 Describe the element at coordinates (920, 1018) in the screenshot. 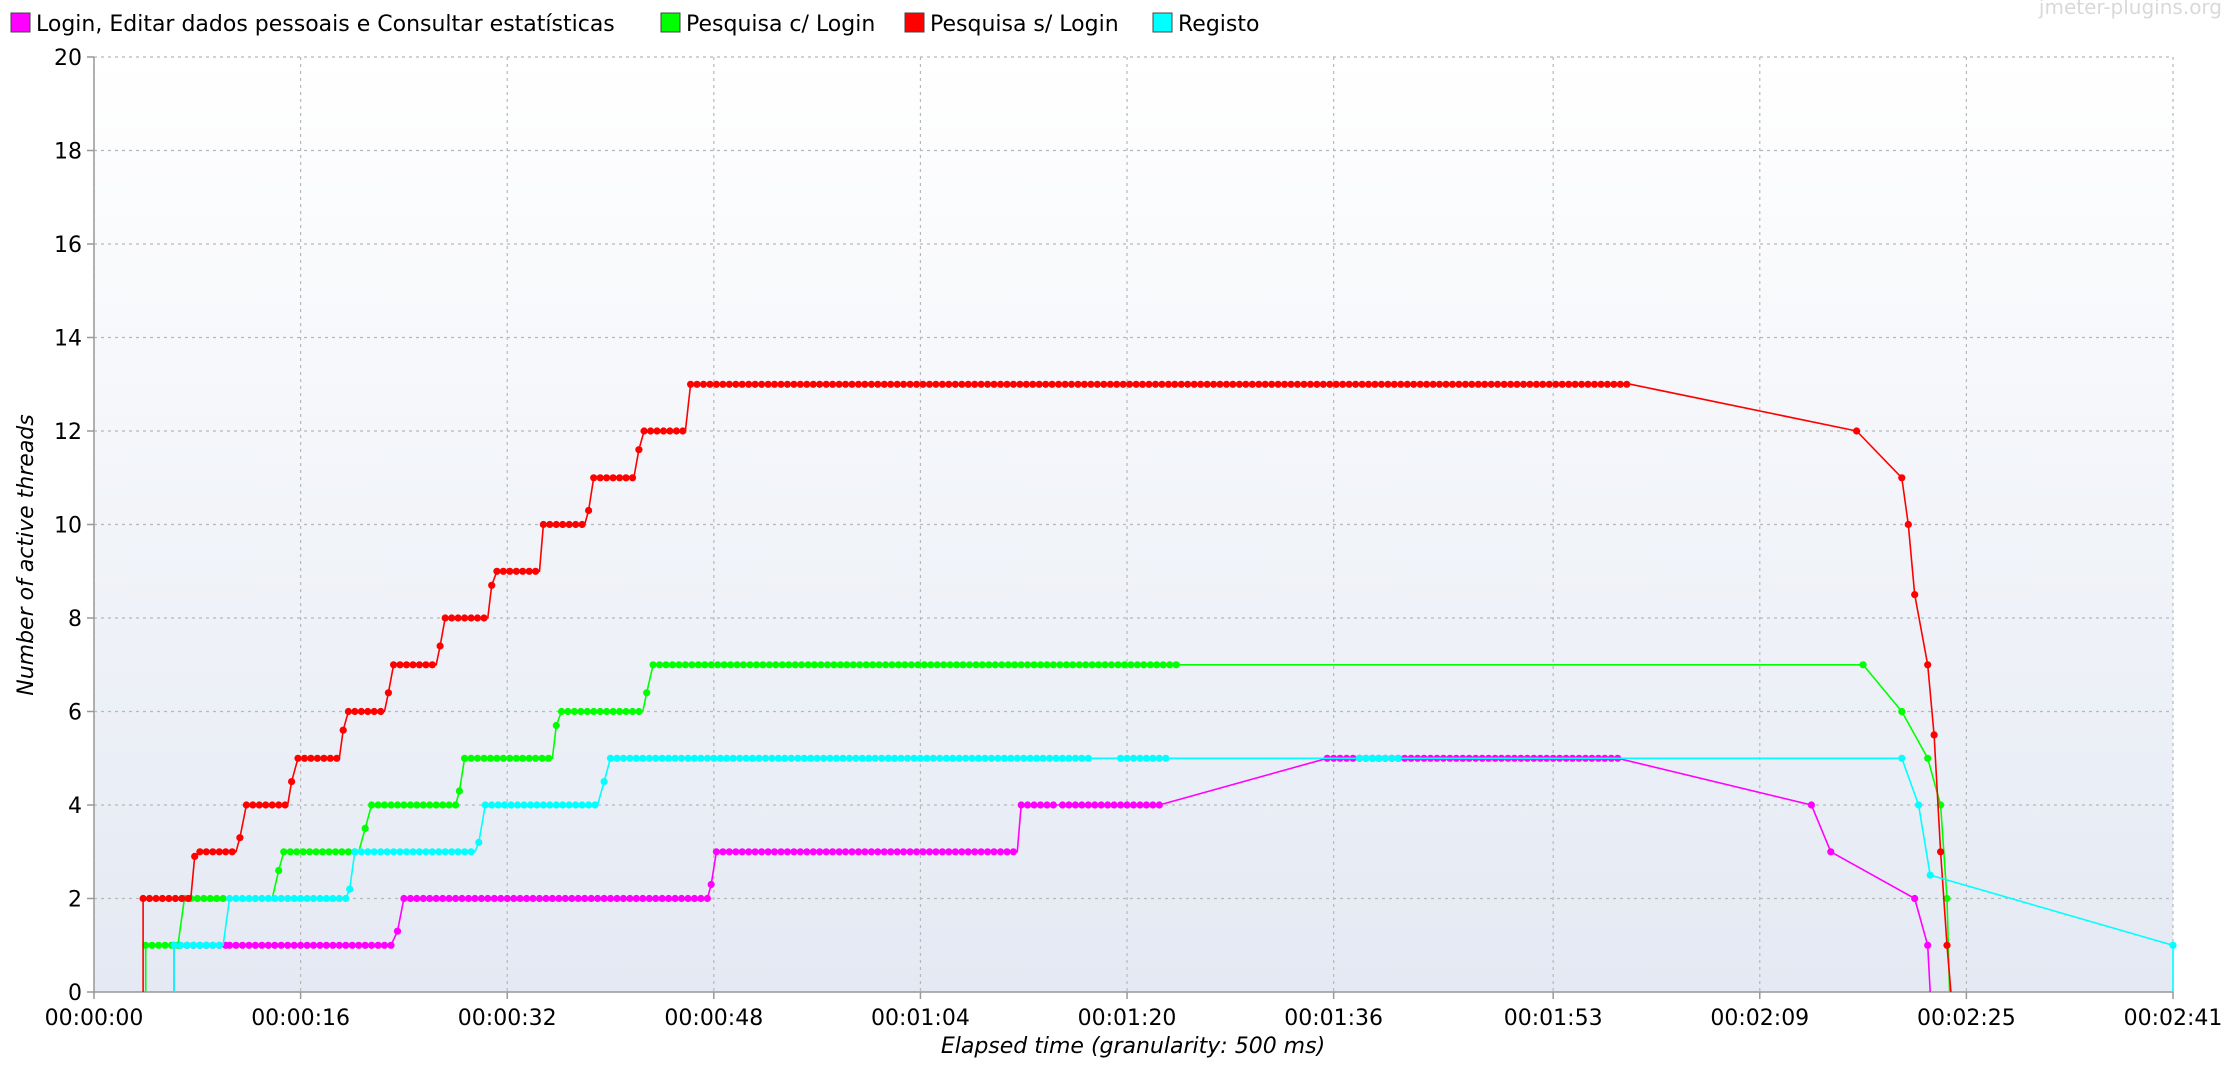

I see `x-tick-label: 00:01:04` at that location.